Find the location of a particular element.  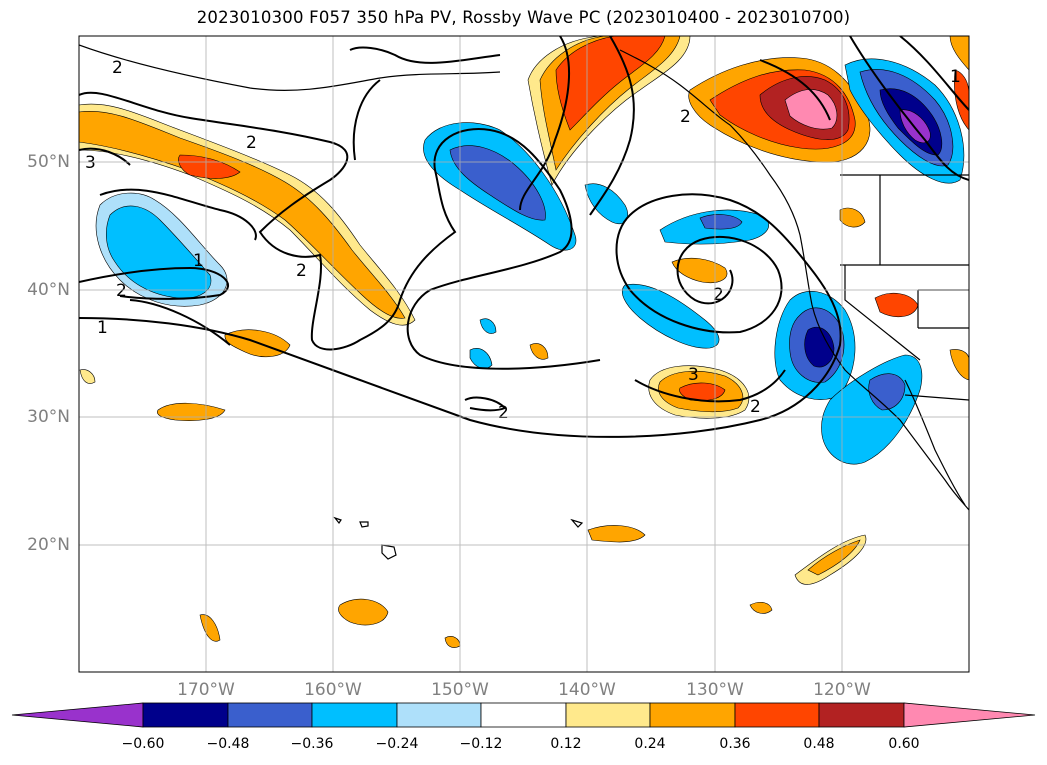

lon-label: 160°W is located at coordinates (333, 690).